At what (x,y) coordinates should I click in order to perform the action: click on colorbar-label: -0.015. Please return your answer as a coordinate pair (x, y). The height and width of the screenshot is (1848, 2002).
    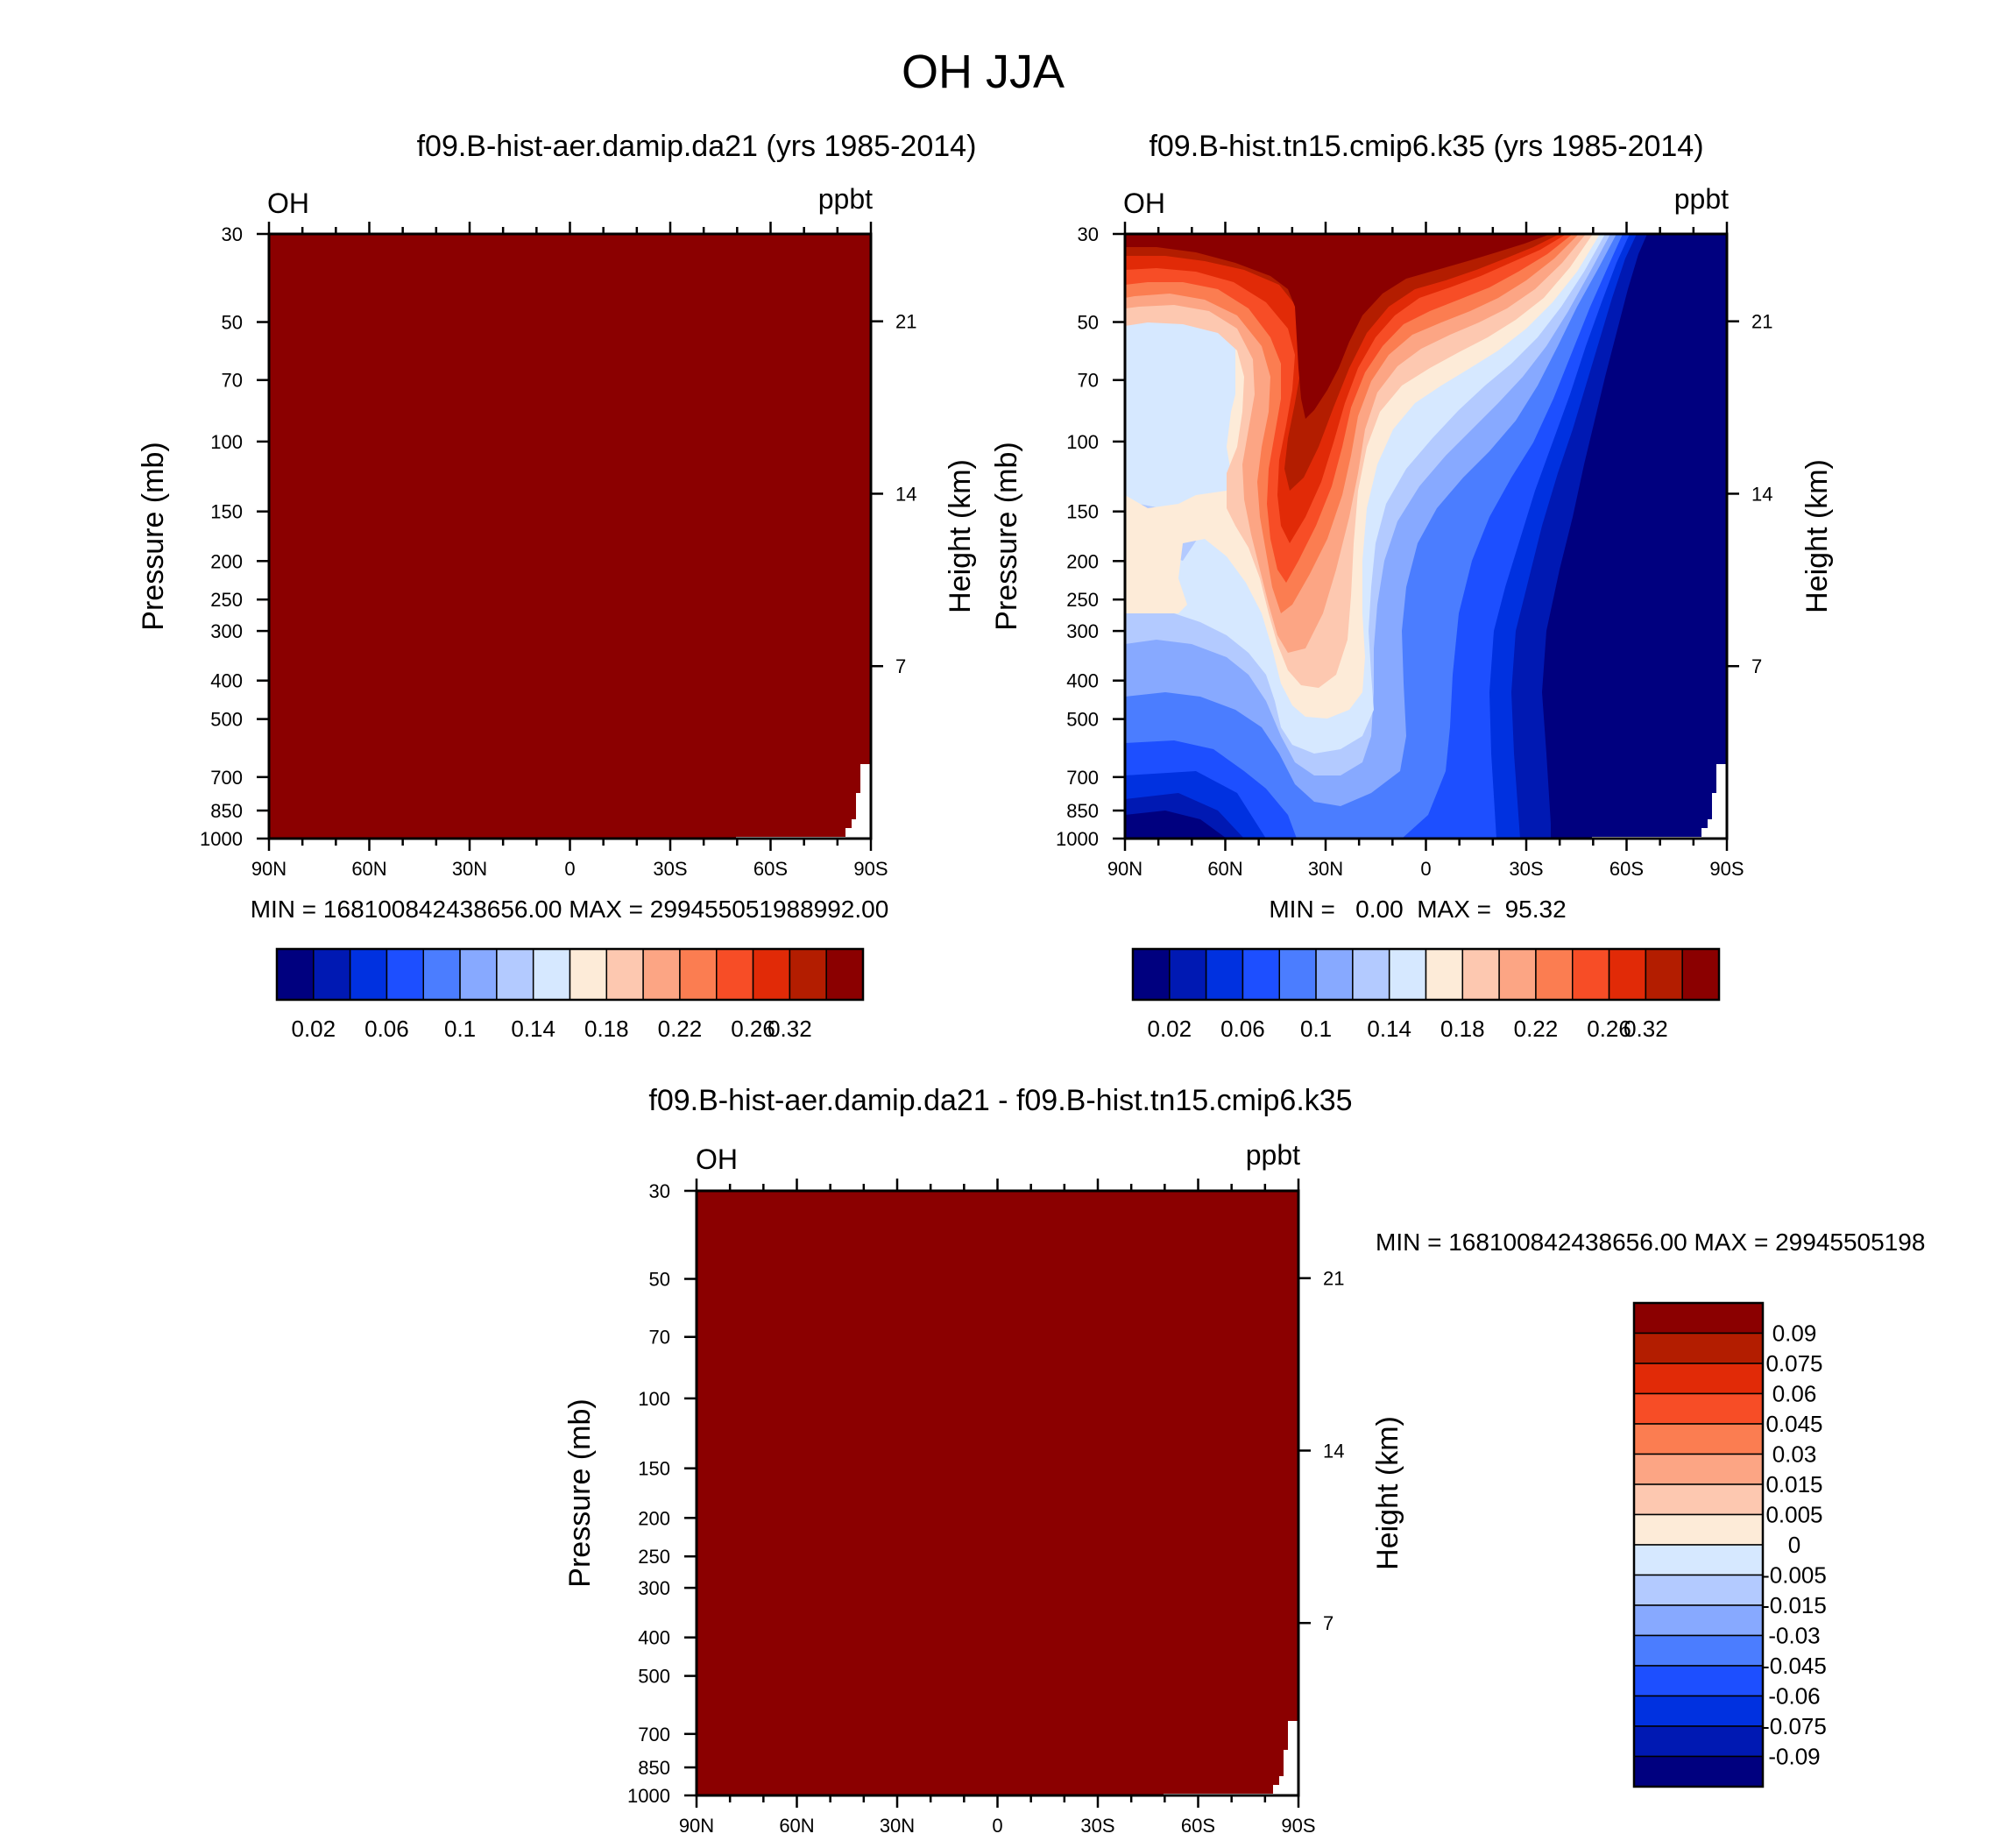
    Looking at the image, I should click on (1794, 1605).